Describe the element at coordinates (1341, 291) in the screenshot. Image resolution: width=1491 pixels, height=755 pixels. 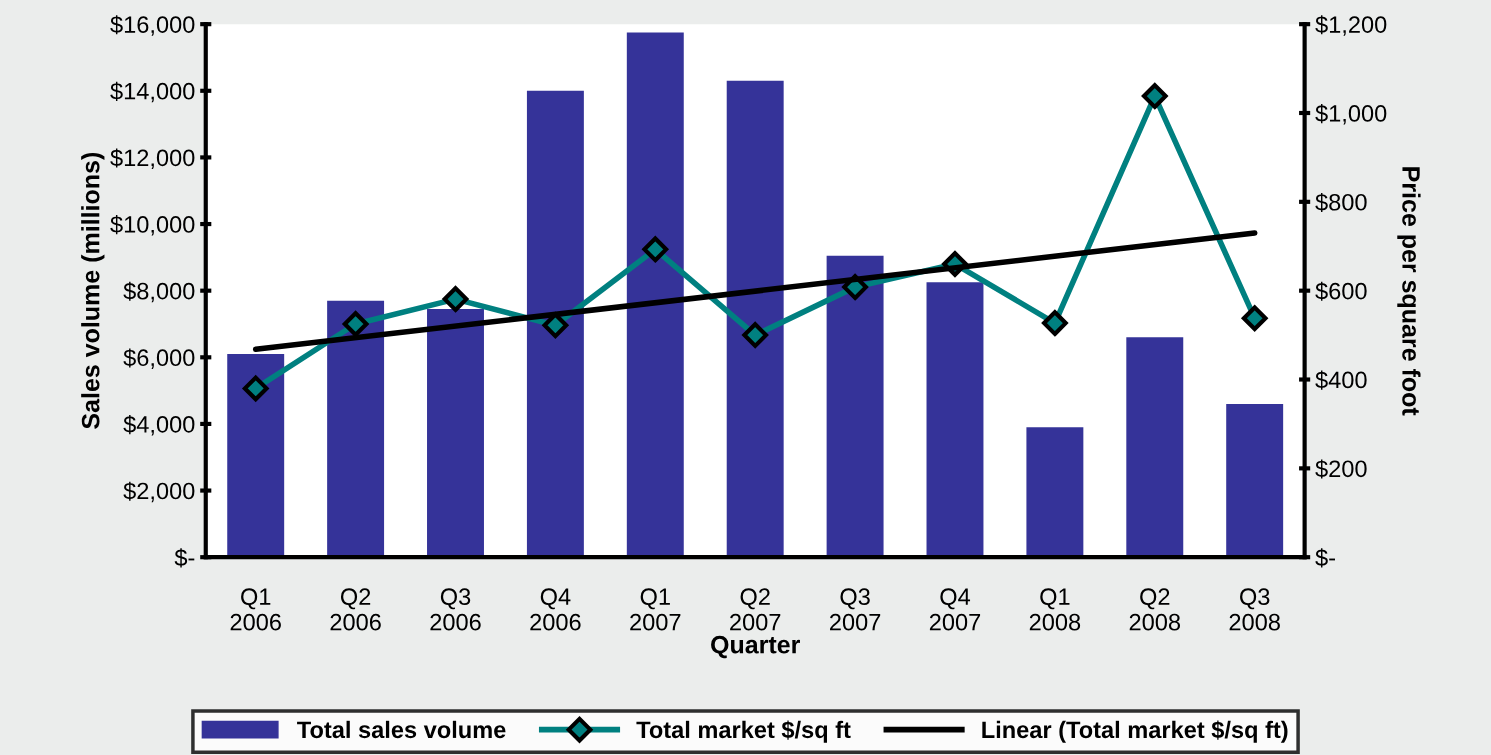
I see `y2-tick-label: $600` at that location.